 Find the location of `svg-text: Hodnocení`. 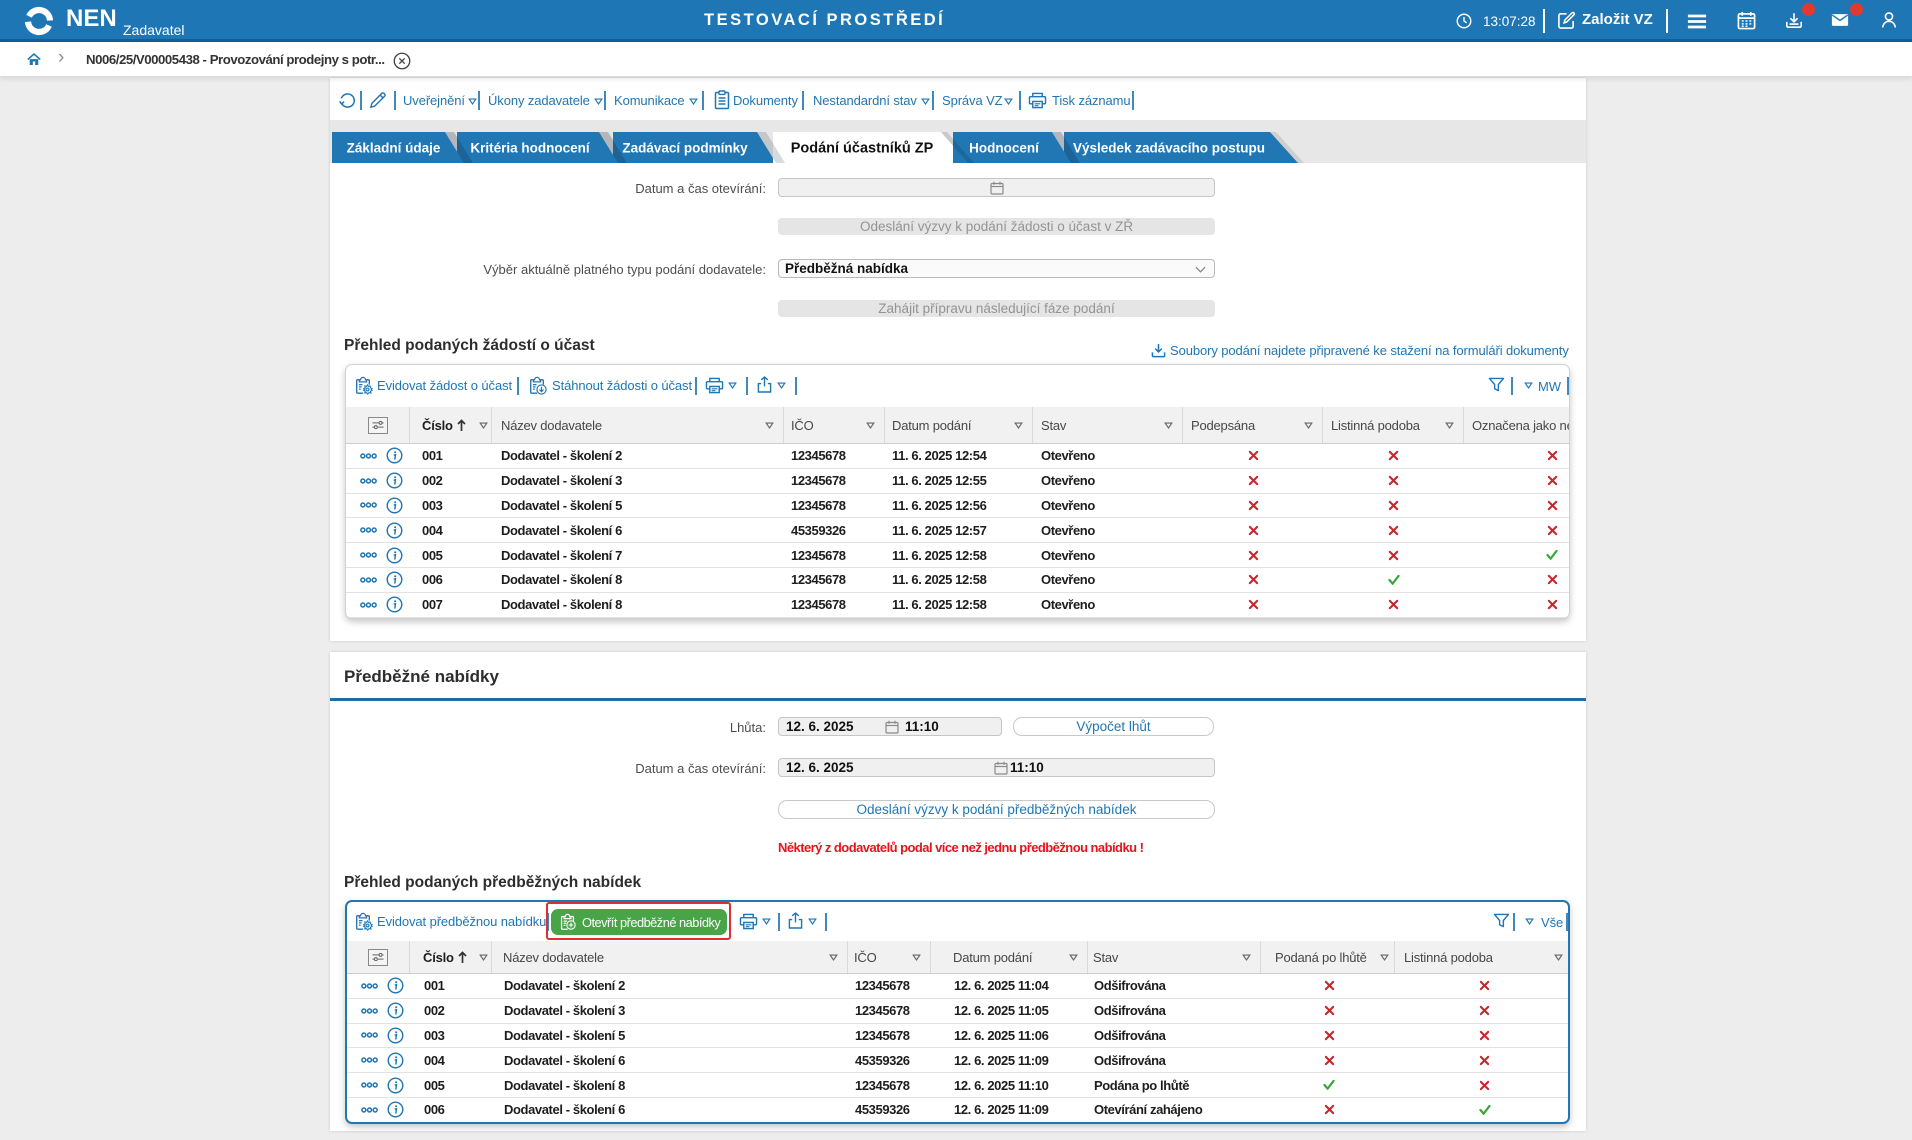

svg-text: Hodnocení is located at coordinates (1004, 148).